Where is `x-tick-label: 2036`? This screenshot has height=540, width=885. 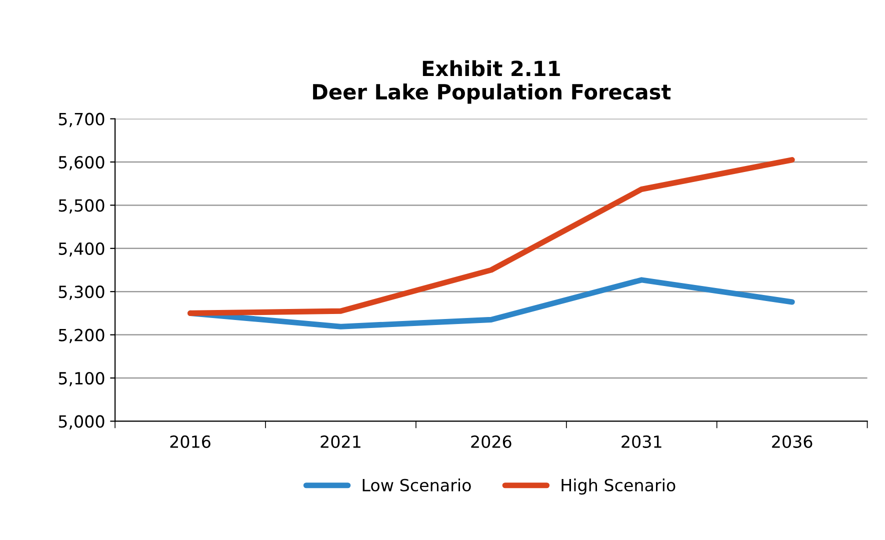 x-tick-label: 2036 is located at coordinates (792, 441).